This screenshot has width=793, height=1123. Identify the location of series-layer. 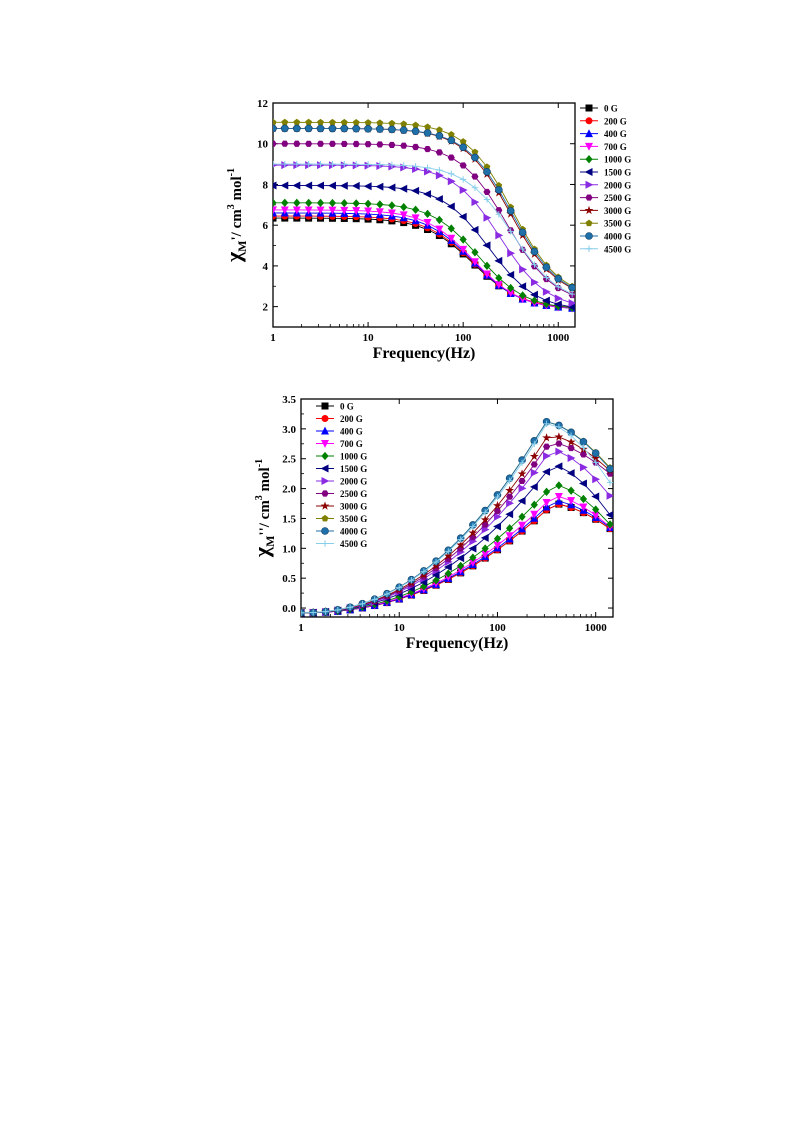
(457, 517).